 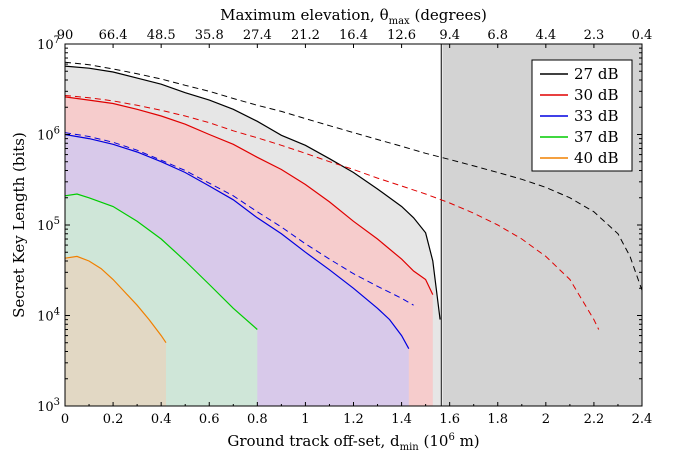 What do you see at coordinates (209, 35) in the screenshot?
I see `top-tick-label: 35.8` at bounding box center [209, 35].